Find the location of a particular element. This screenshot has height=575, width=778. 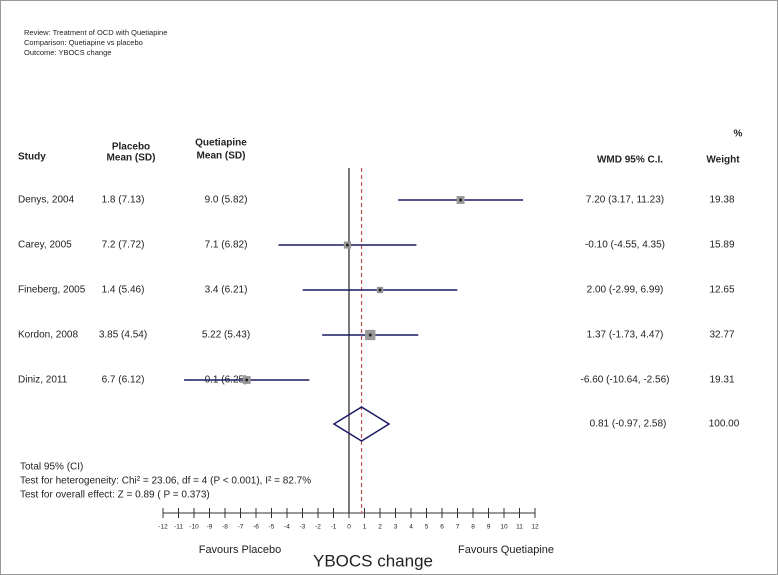

review: Review: Treatment of OCD with Quetiapine is located at coordinates (95, 32).